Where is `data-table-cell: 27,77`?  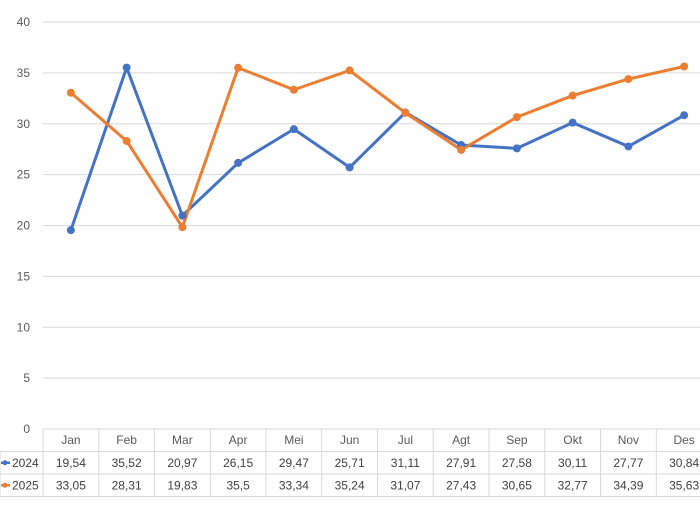 data-table-cell: 27,77 is located at coordinates (628, 463).